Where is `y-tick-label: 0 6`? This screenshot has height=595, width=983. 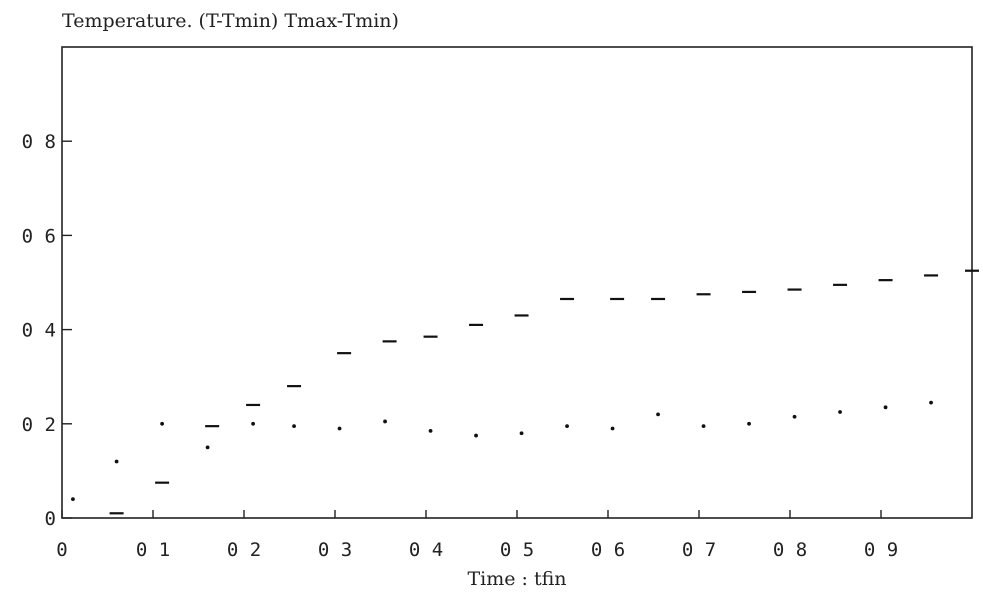
y-tick-label: 0 6 is located at coordinates (39, 236).